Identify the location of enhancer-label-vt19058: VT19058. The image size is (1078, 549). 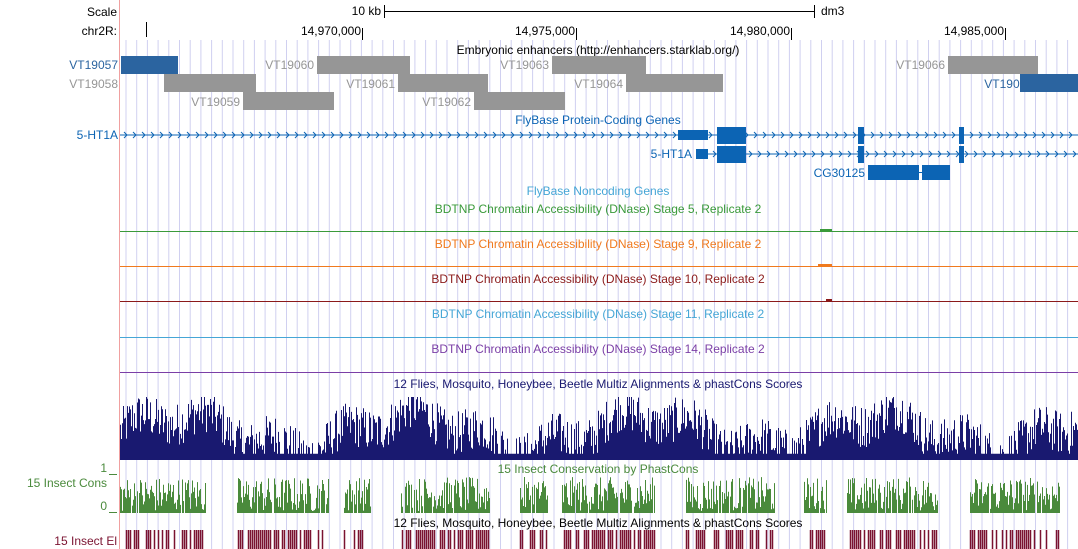
(93, 84).